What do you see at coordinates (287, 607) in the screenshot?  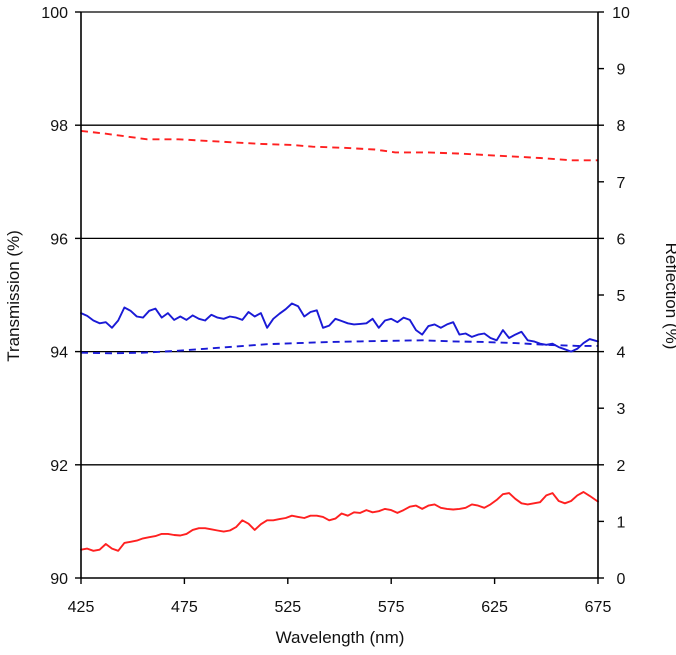 I see `x-tick-label-525: 525` at bounding box center [287, 607].